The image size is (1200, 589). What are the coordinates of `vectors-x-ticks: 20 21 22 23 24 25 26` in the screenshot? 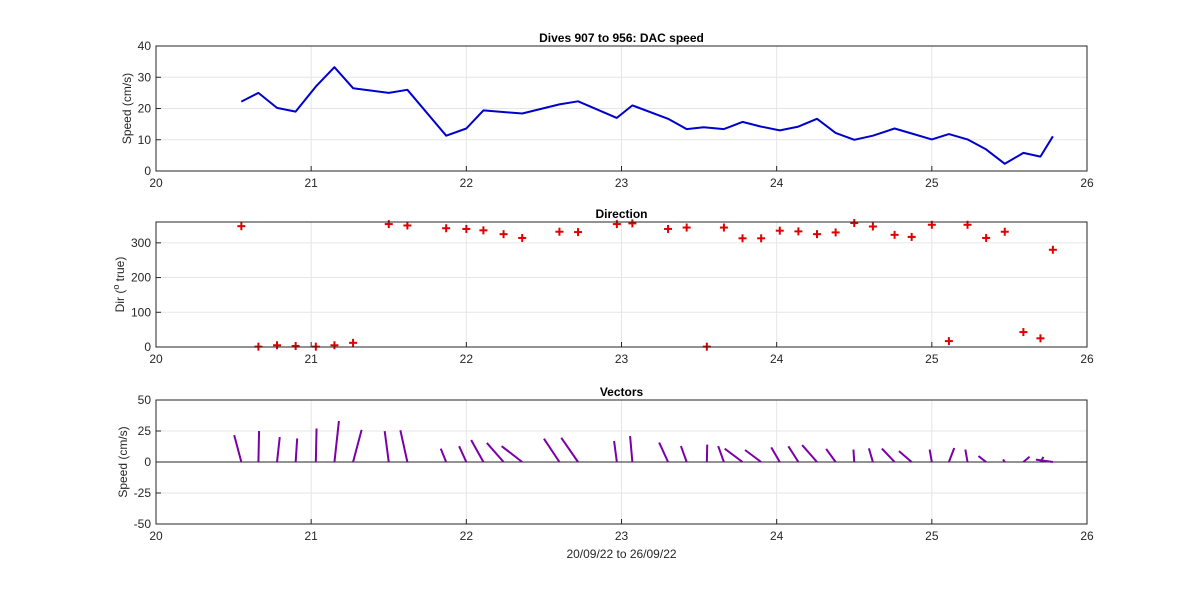 It's located at (621, 531).